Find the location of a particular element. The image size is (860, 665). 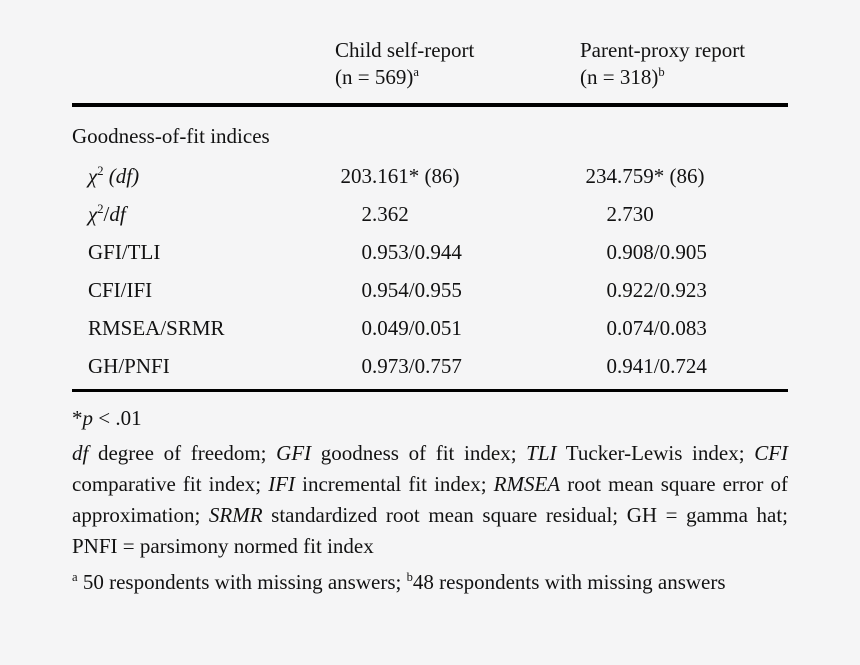

row-label: GH/PNFI is located at coordinates (129, 365).